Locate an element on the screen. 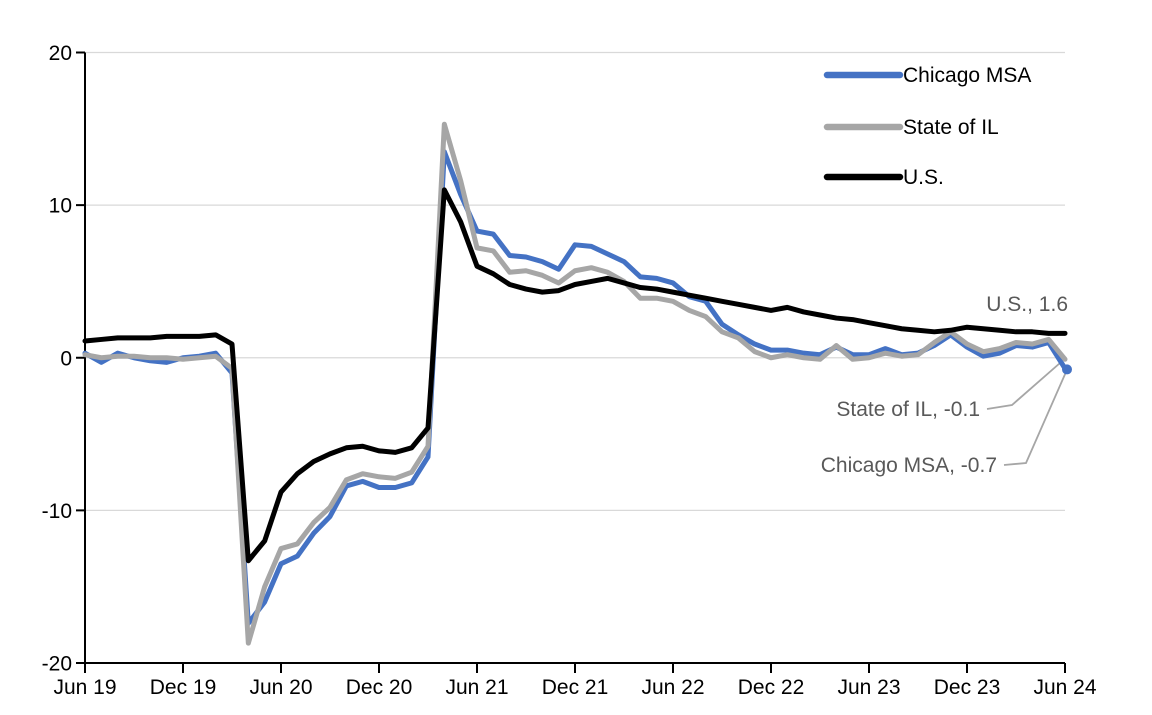 This screenshot has height=715, width=1152. y-axis-tick-label: -10 is located at coordinates (57, 511).